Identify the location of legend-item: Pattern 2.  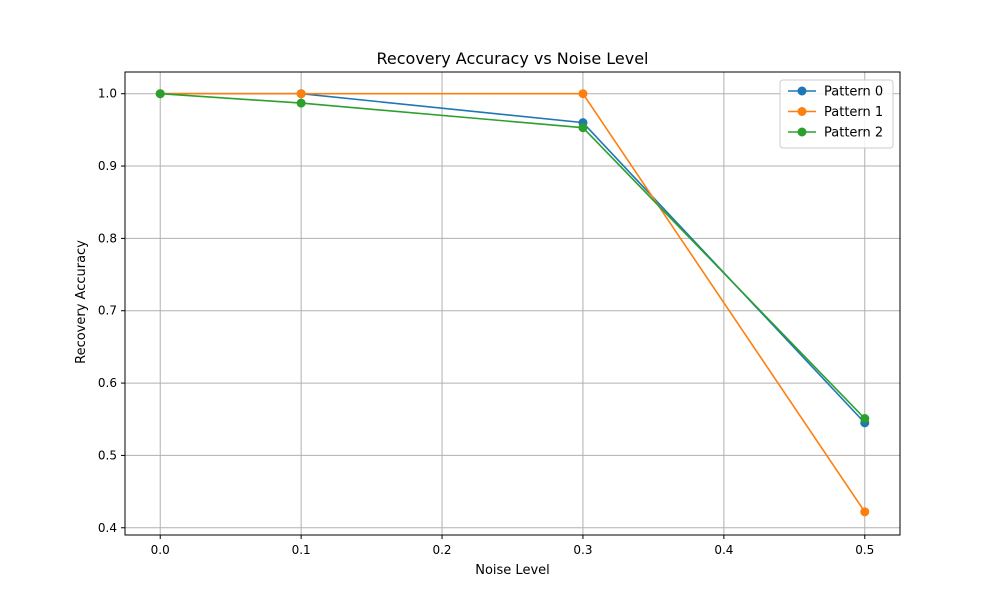
(835, 133).